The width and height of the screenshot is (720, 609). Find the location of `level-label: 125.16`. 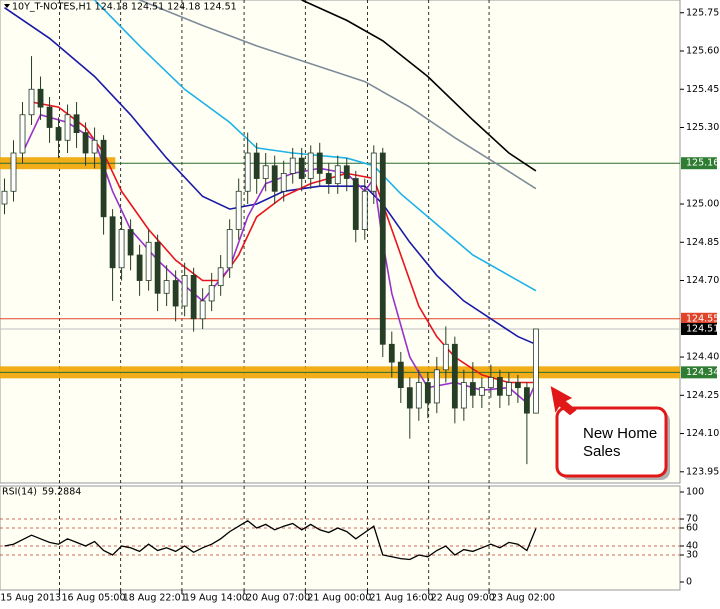

level-label: 125.16 is located at coordinates (702, 163).